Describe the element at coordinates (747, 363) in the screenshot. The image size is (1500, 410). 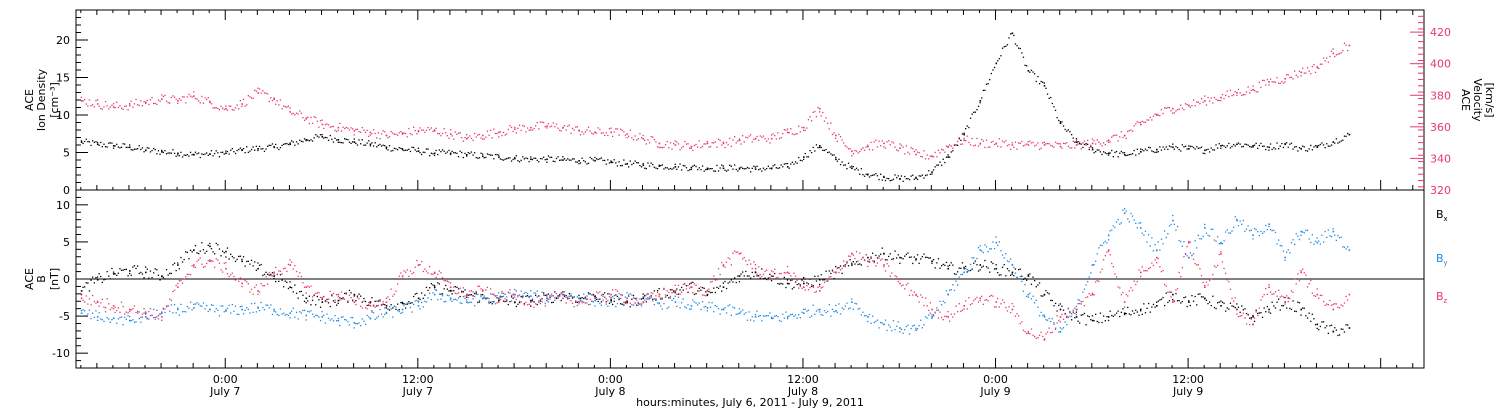
I see `bottom-panel-time-ticks` at that location.